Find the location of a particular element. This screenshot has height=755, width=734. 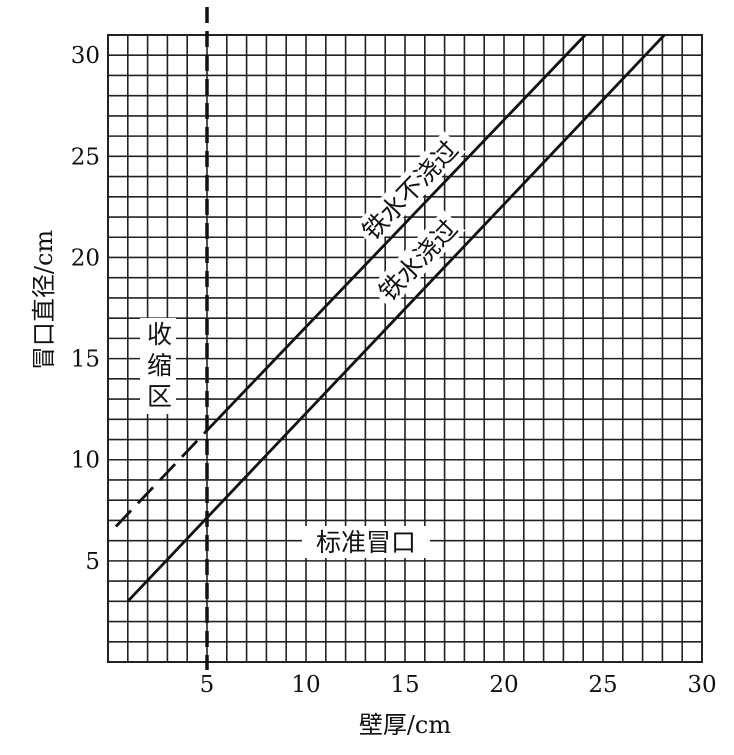

y-axis-label: 冒口直径/cm is located at coordinates (44, 300).